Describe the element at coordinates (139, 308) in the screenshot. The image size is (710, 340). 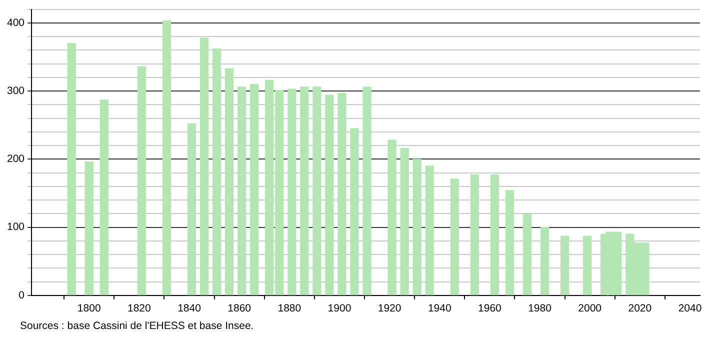
I see `x-tick-label: 1820` at that location.